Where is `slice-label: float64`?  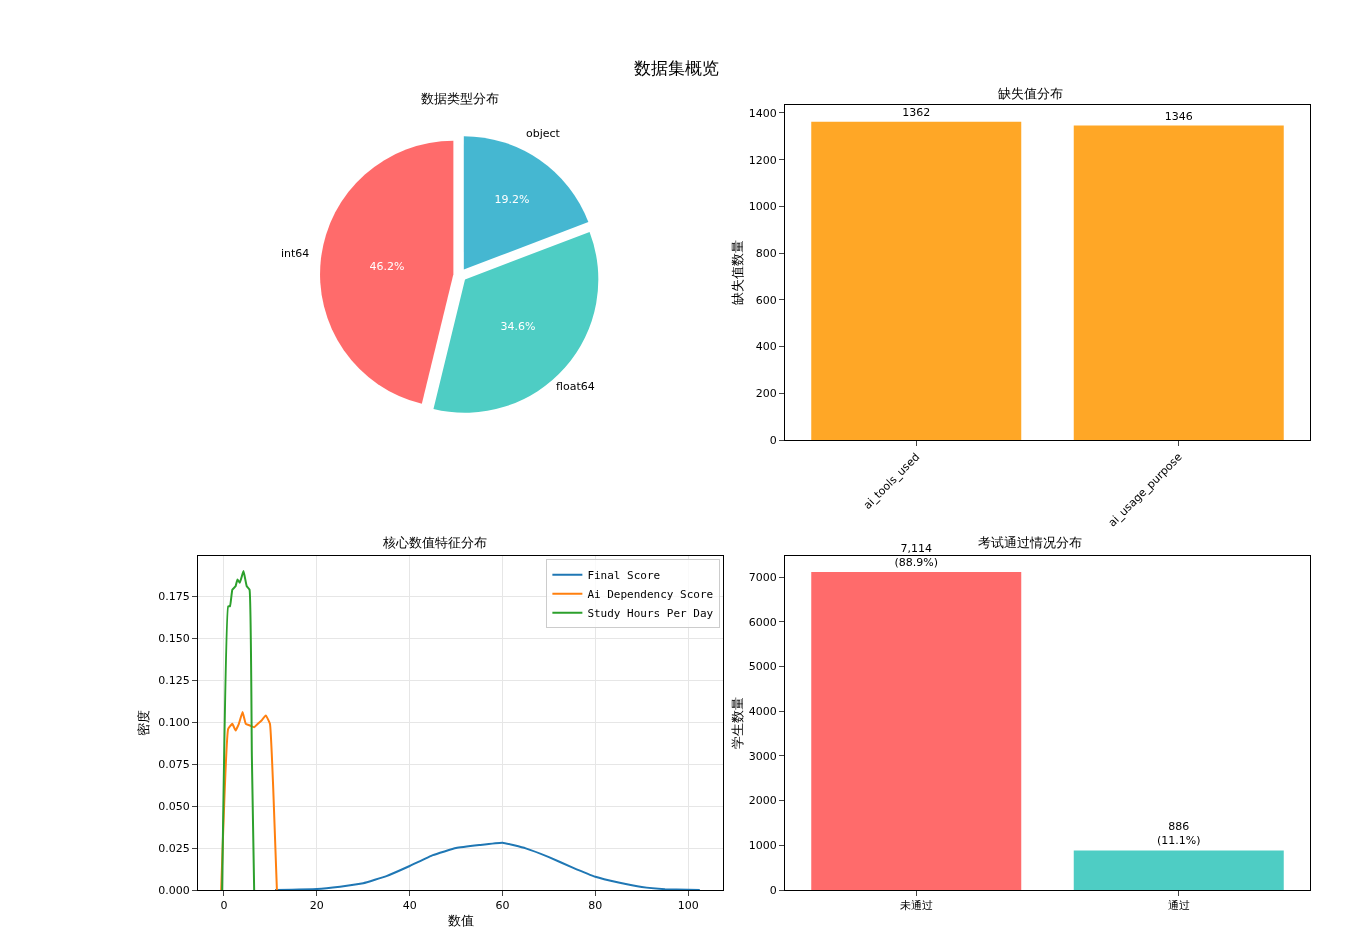
slice-label: float64 is located at coordinates (575, 386).